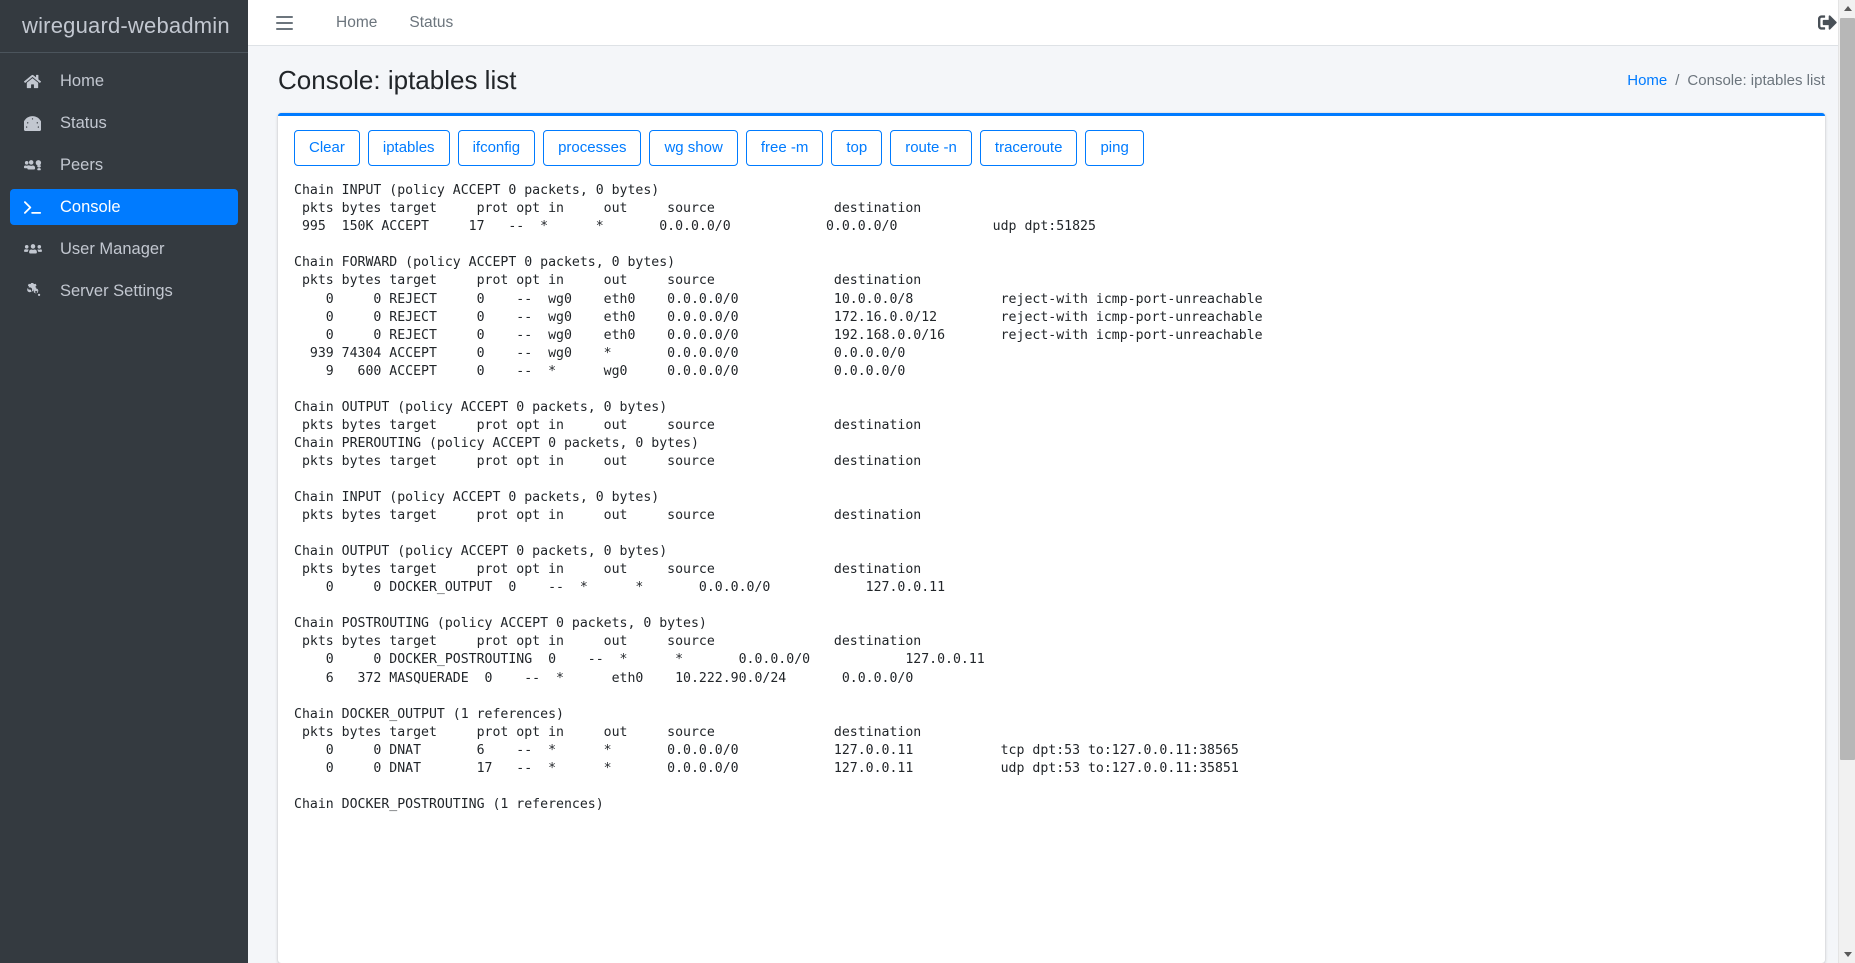 This screenshot has height=963, width=1855. I want to click on users-icon, so click(37, 249).